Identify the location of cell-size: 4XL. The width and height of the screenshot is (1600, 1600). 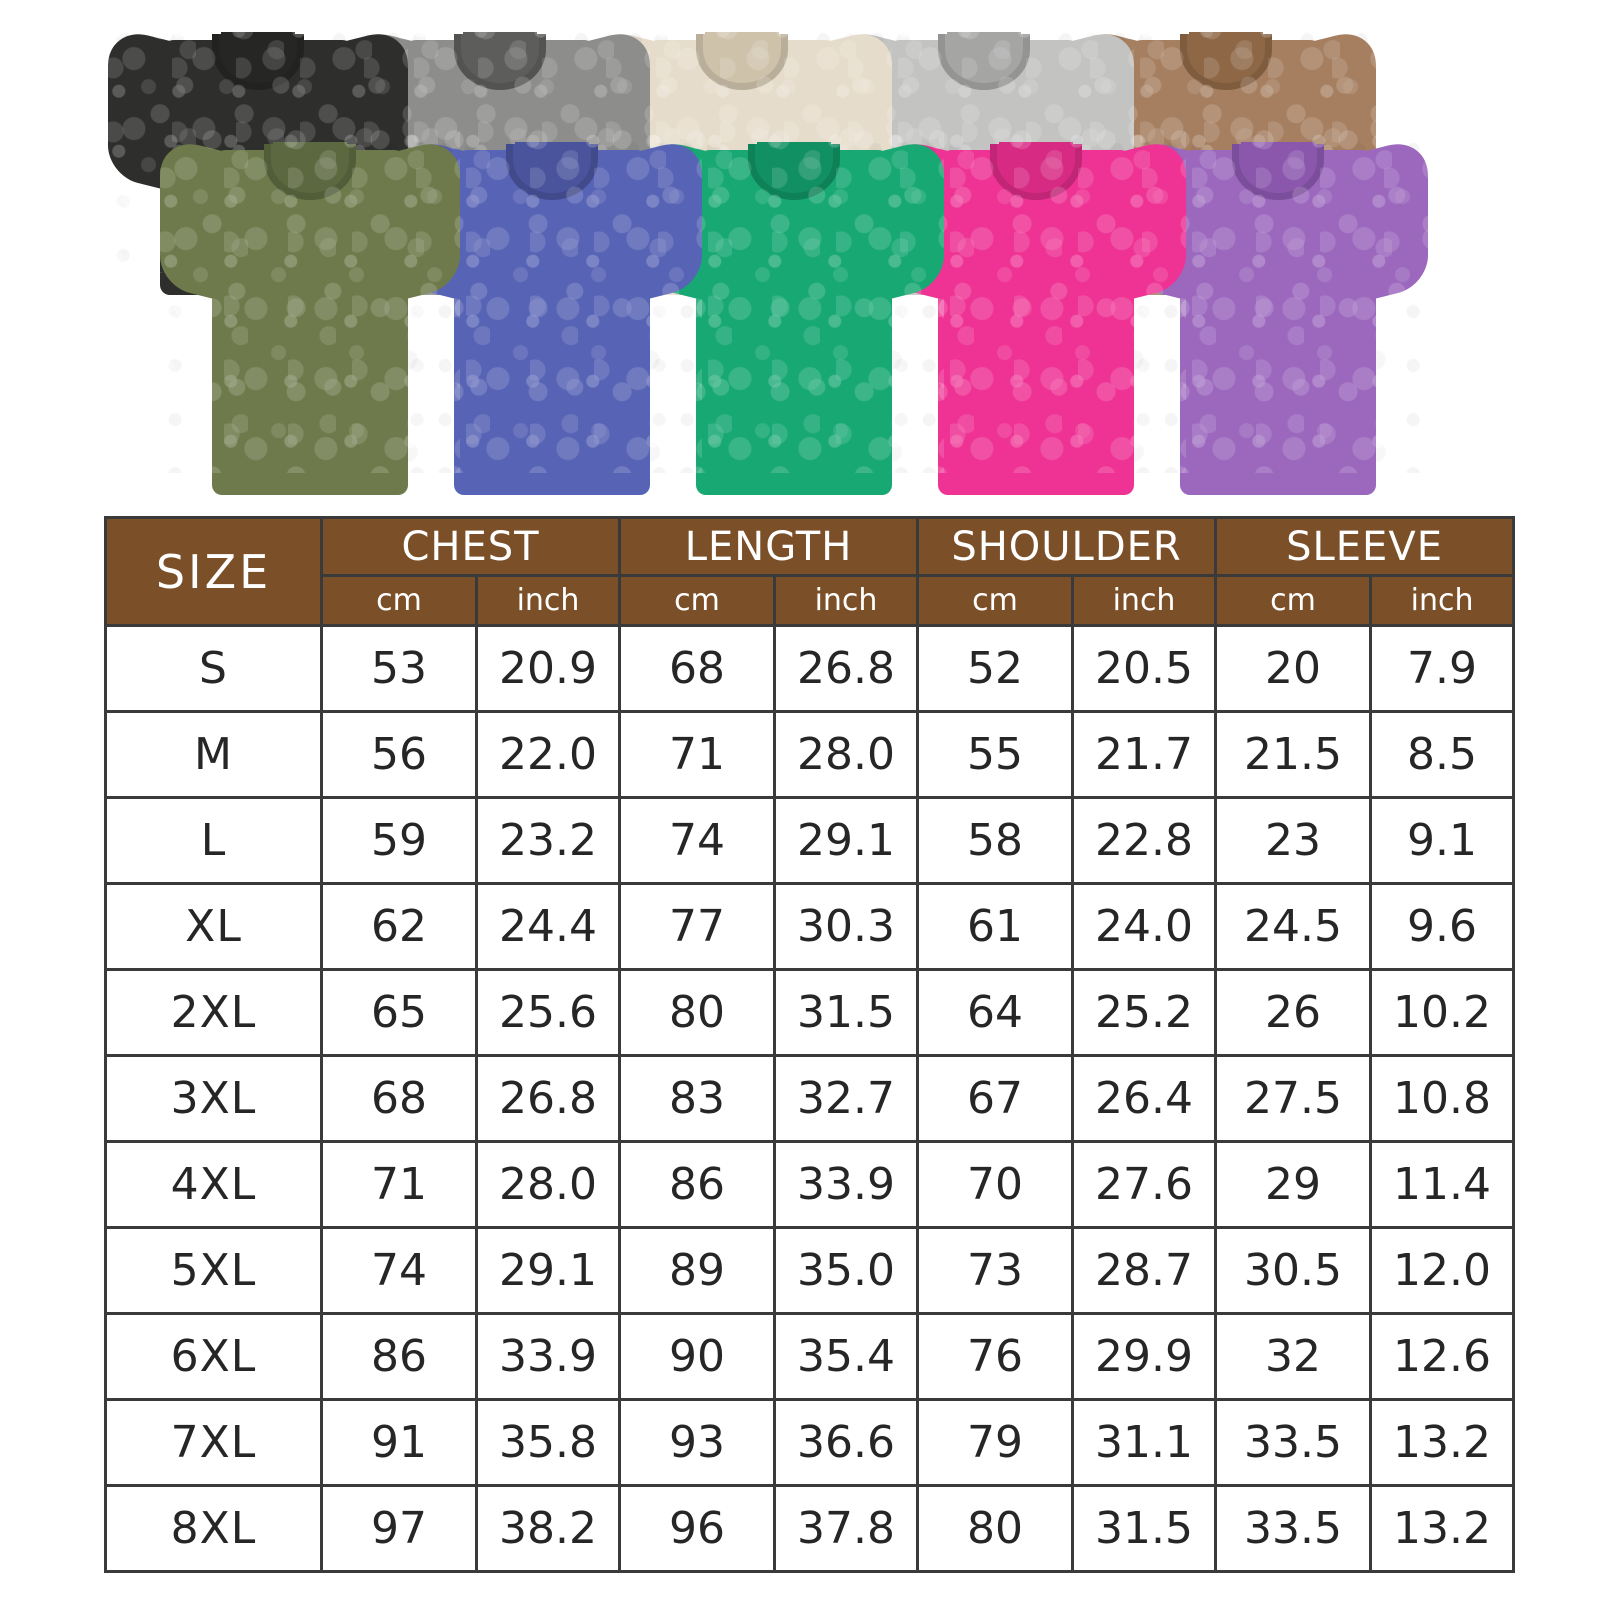
(213, 1184).